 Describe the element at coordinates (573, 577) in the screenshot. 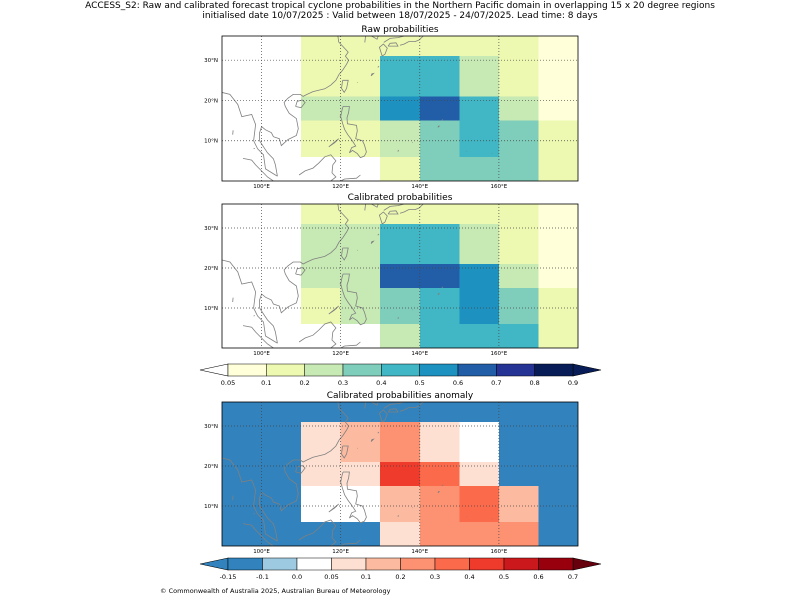

I see `colorbar-tick-label: 0.7` at that location.